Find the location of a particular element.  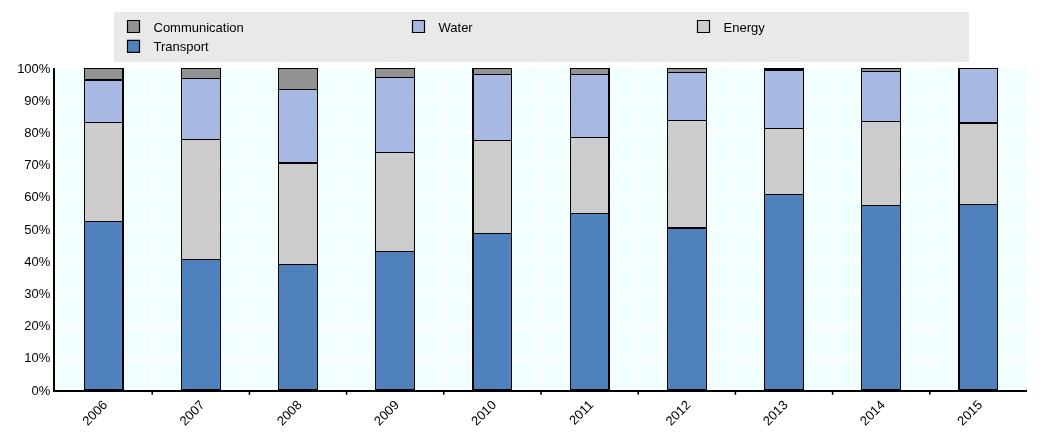

y-tick-label: 30% is located at coordinates (37, 293).